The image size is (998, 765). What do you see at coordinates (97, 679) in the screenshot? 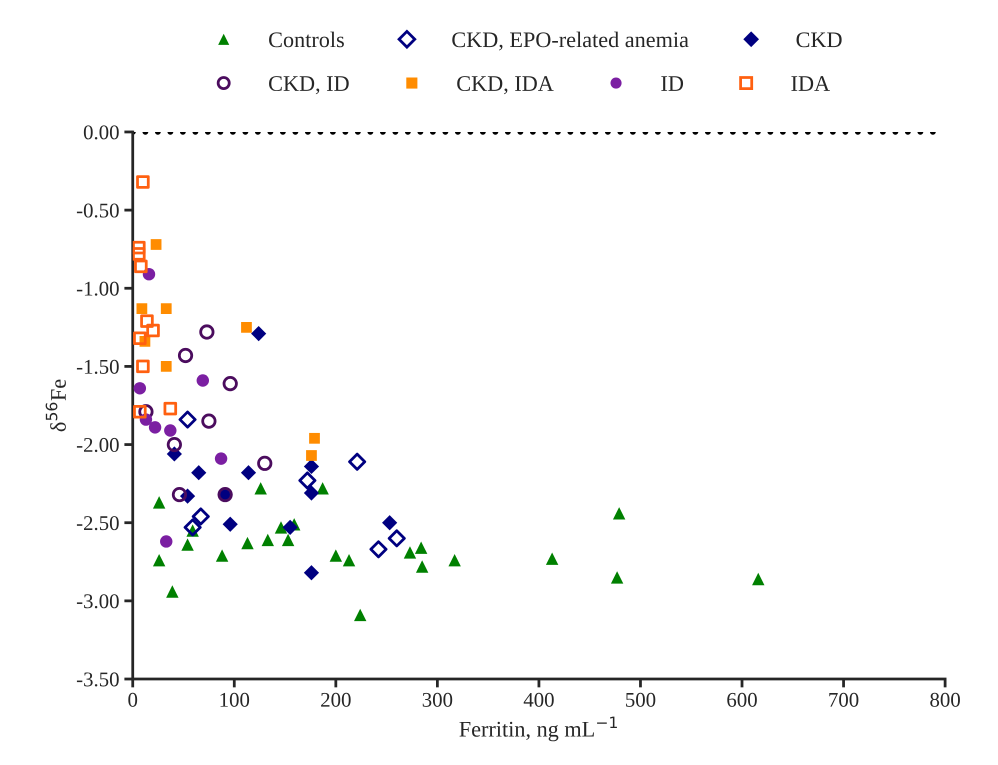
I see `y-tick-label: -3.50` at bounding box center [97, 679].